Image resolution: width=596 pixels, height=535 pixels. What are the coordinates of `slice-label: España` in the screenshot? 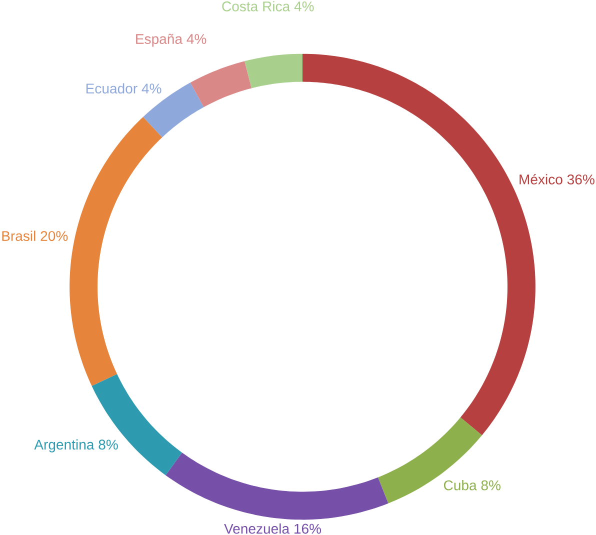 It's located at (159, 40).